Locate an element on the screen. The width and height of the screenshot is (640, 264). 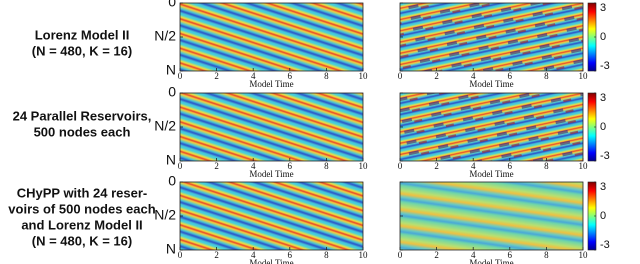
row-label: 500 nodes each is located at coordinates (82, 131).